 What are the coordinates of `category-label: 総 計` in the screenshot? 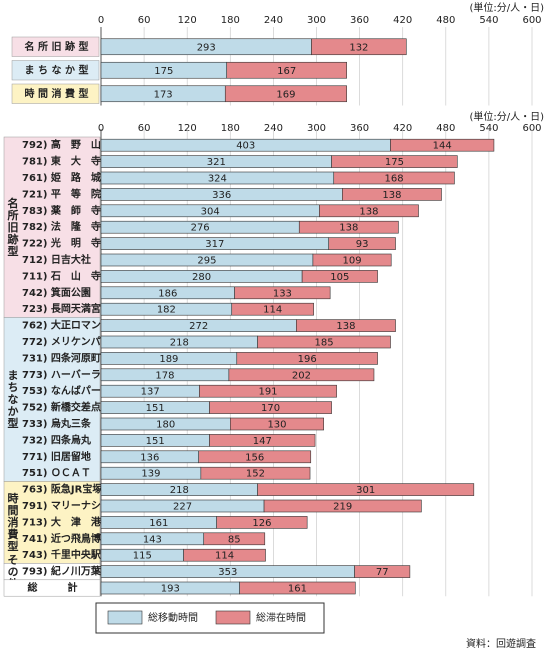 It's located at (53, 587).